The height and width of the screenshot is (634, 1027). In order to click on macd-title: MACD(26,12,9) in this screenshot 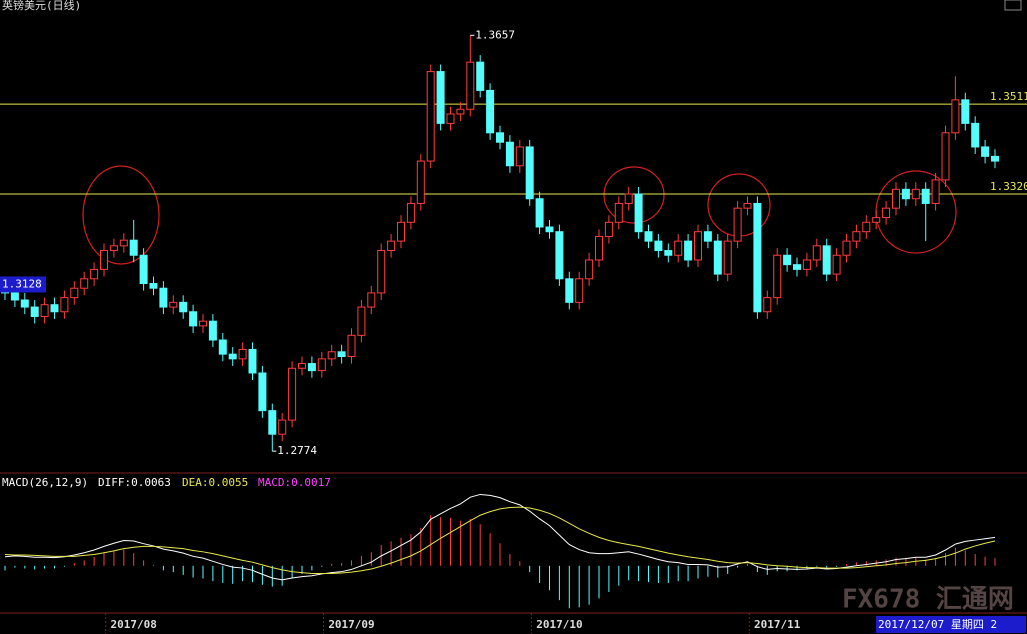, I will do `click(45, 482)`.